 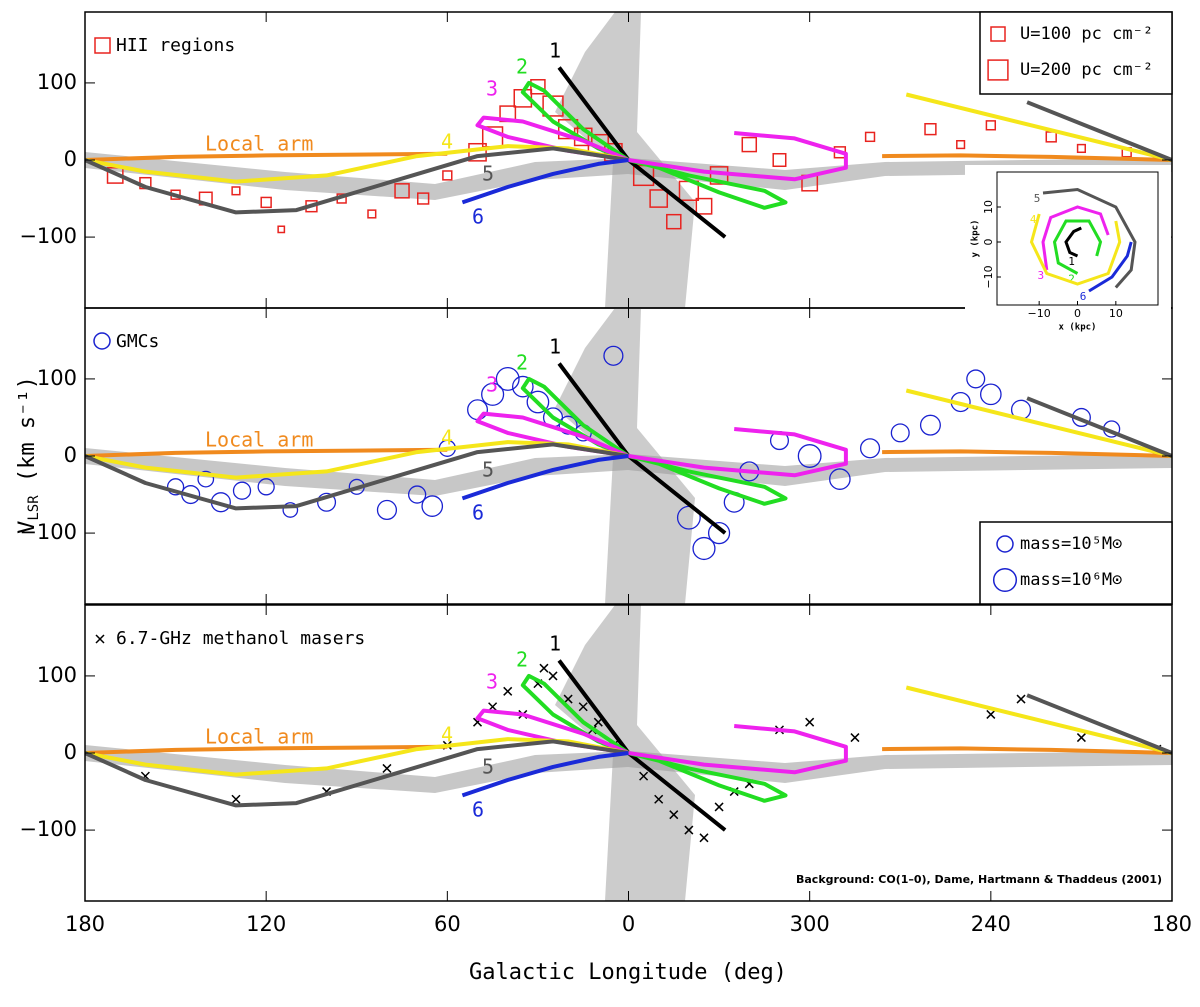 I want to click on inset-x-tick-label: −10, so click(x=1039, y=313).